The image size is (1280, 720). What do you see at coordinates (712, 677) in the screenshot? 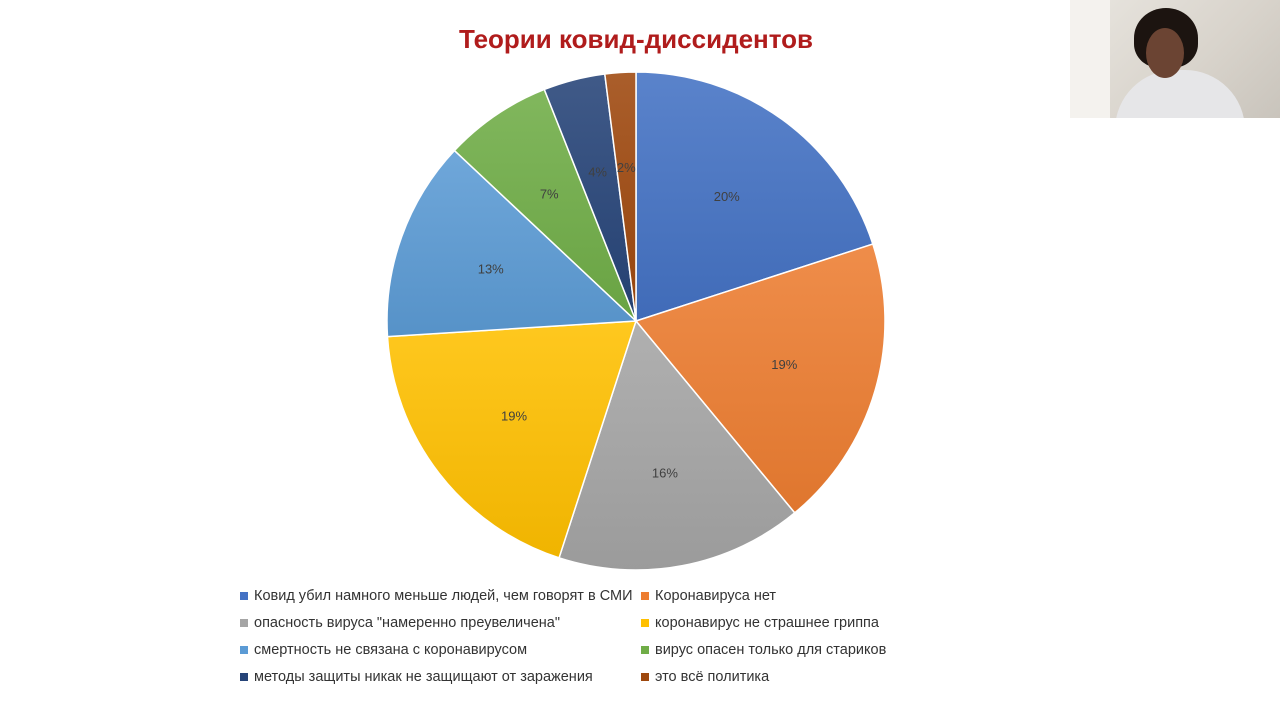
I see `legend-label: это всё политика` at bounding box center [712, 677].